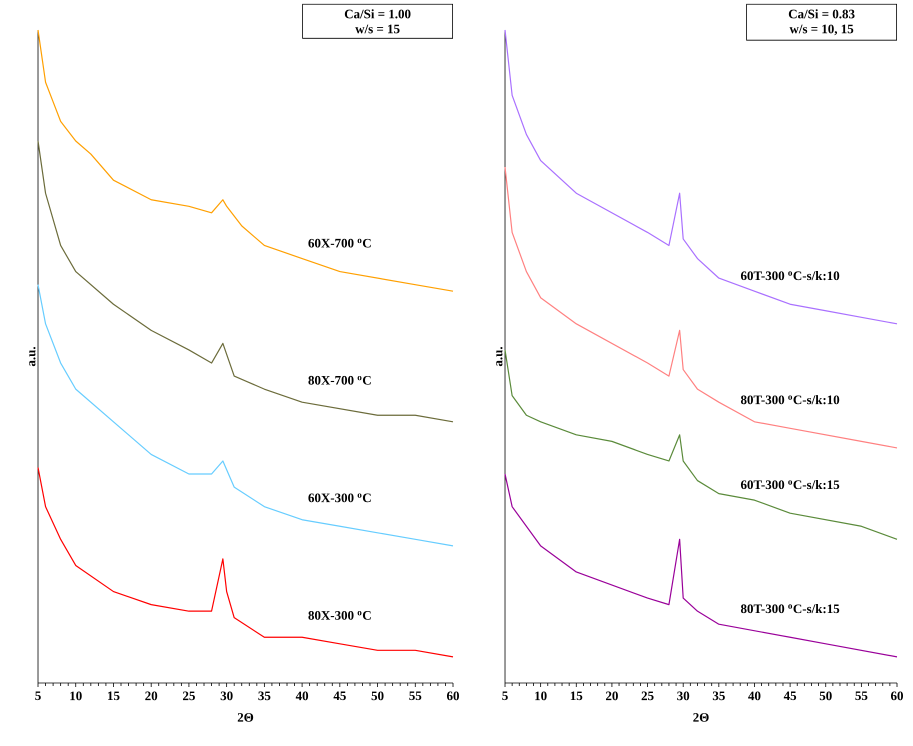 The image size is (913, 746). What do you see at coordinates (377, 29) in the screenshot?
I see `annotation: w/s = 15` at bounding box center [377, 29].